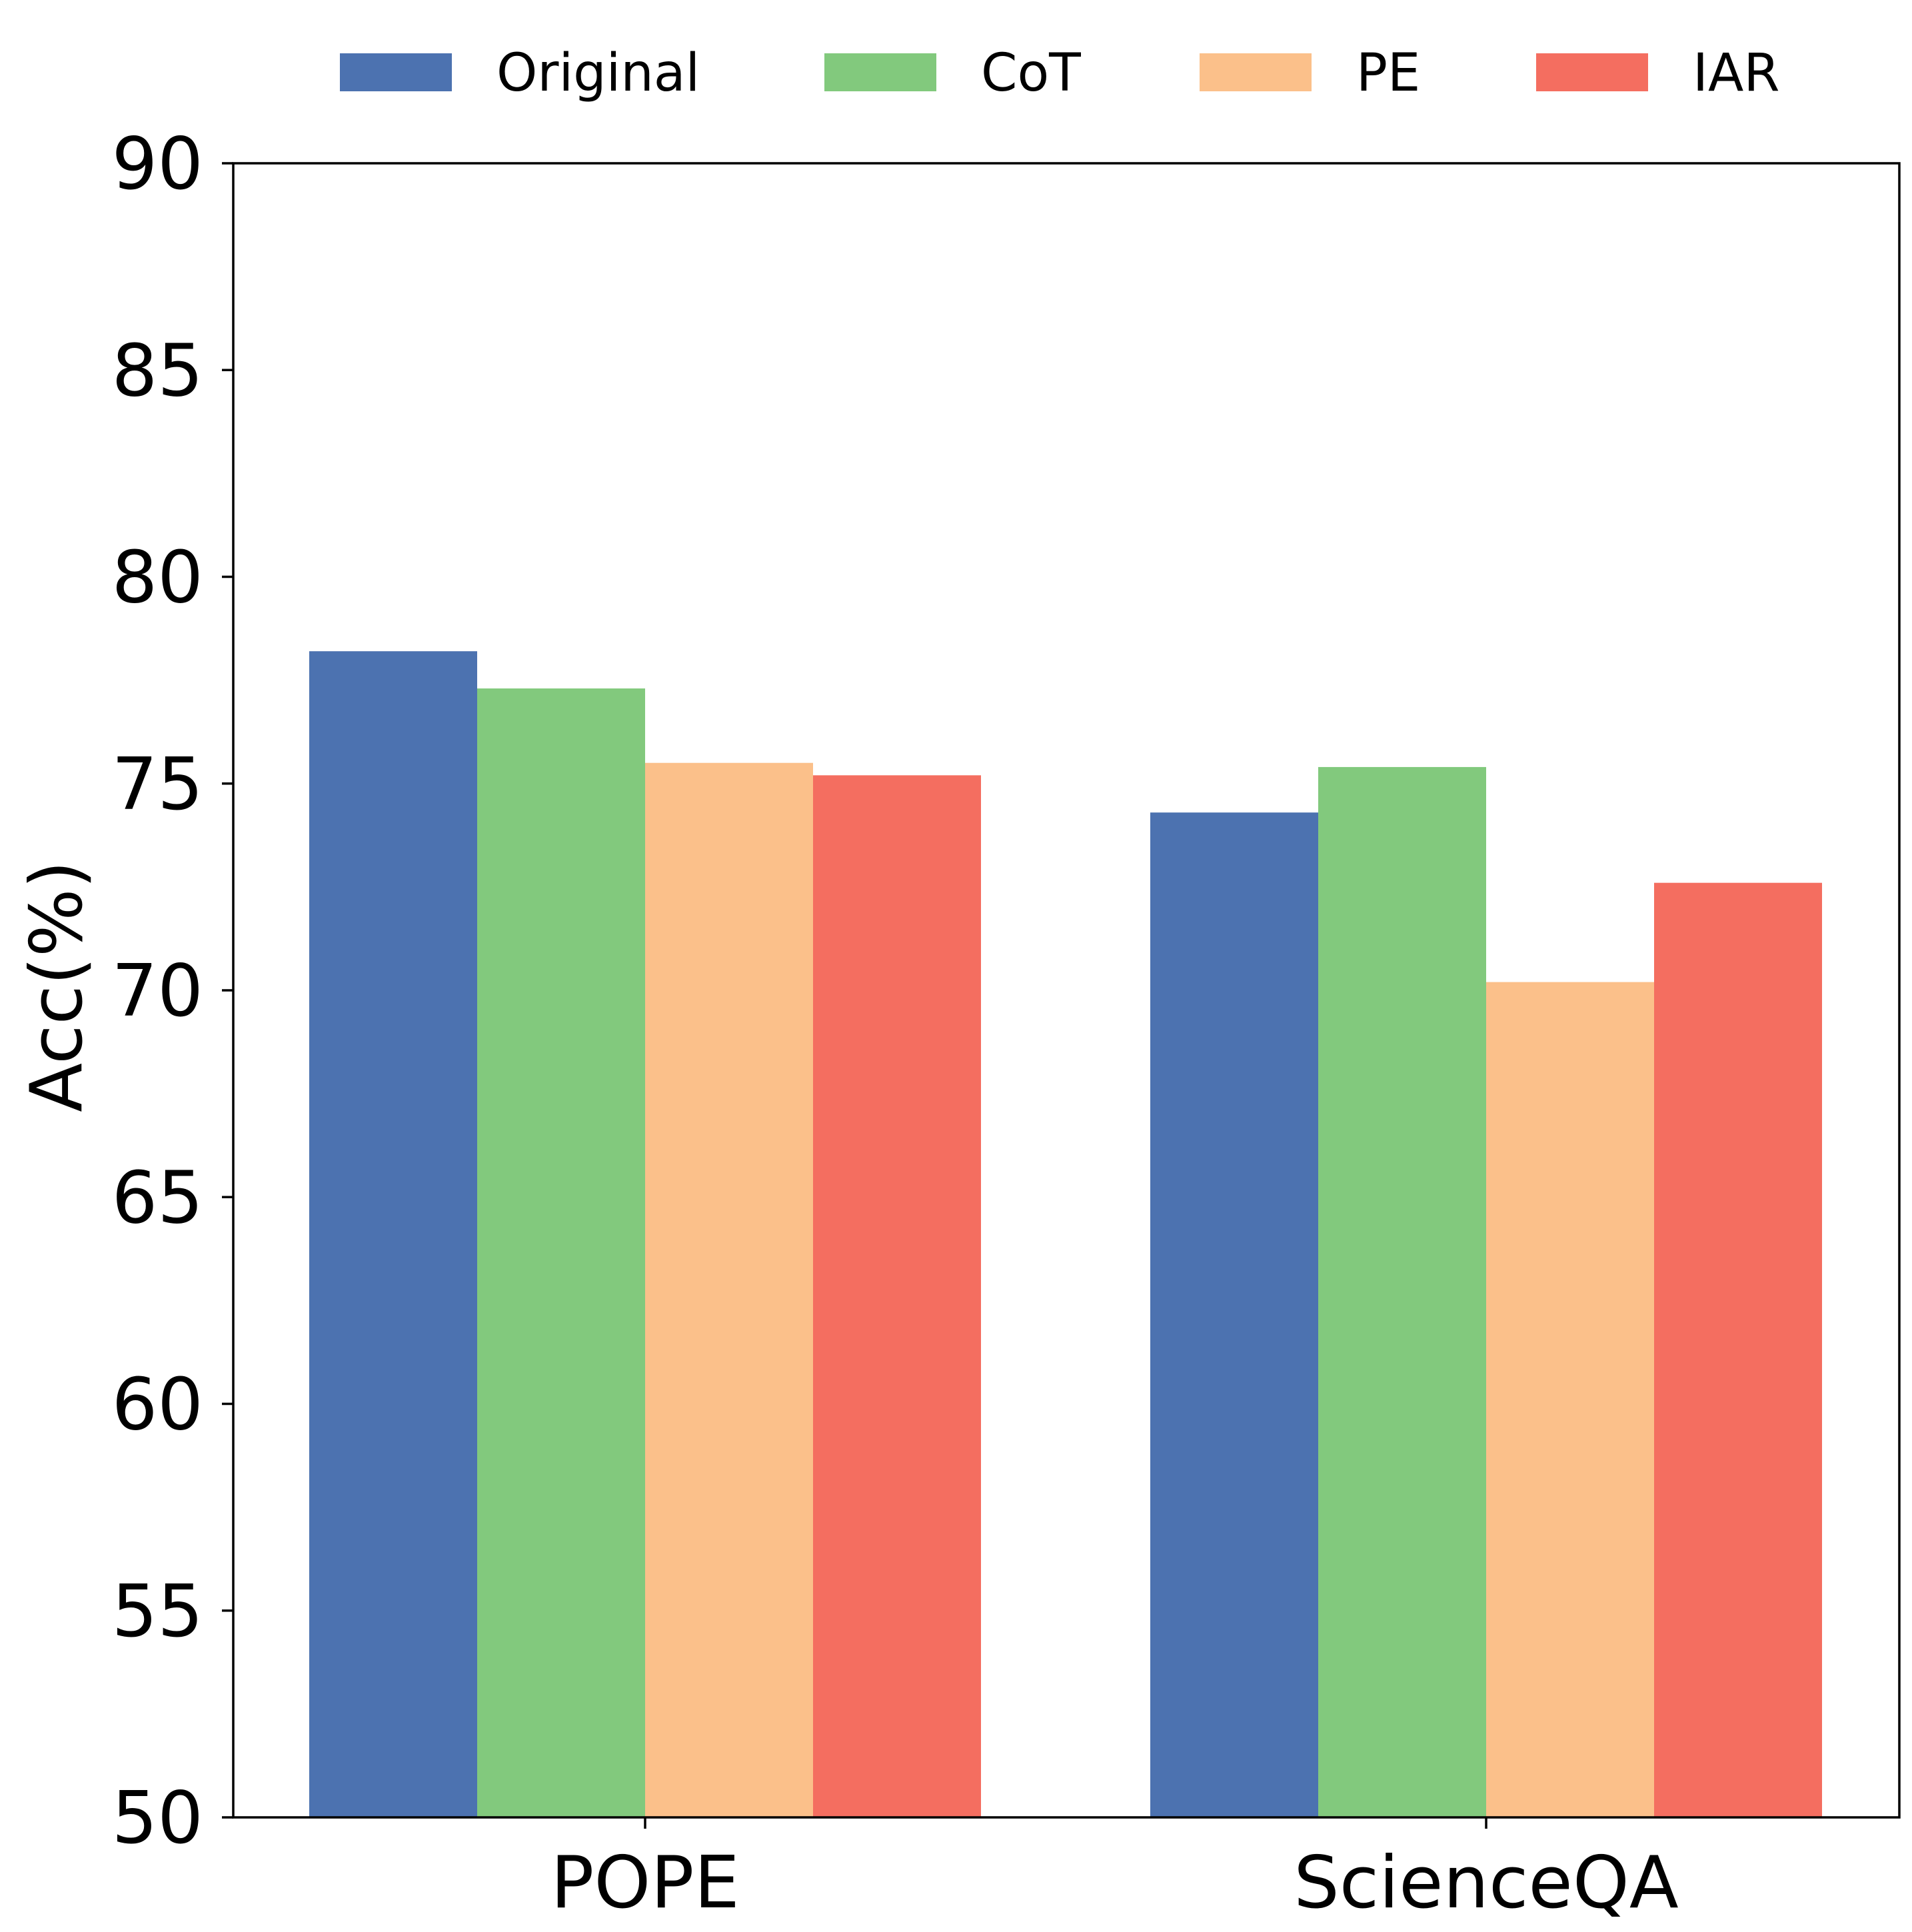 Image resolution: width=1912 pixels, height=1932 pixels. Describe the element at coordinates (952, 73) in the screenshot. I see `legend-item-cot: CoT` at that location.